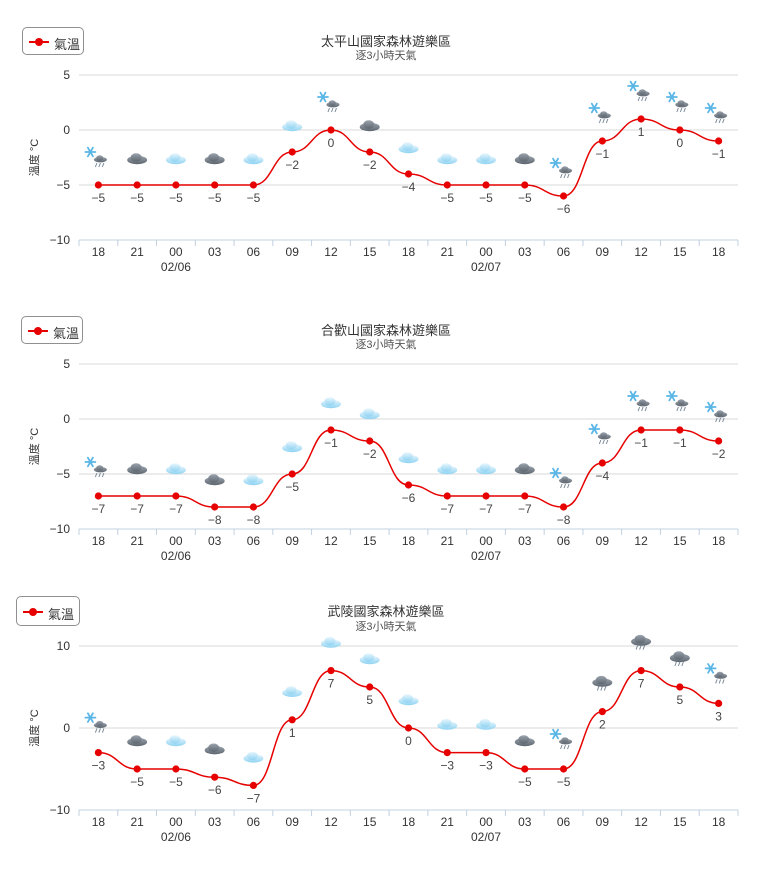  Describe the element at coordinates (33, 612) in the screenshot. I see `legend-swatch-icon` at that location.